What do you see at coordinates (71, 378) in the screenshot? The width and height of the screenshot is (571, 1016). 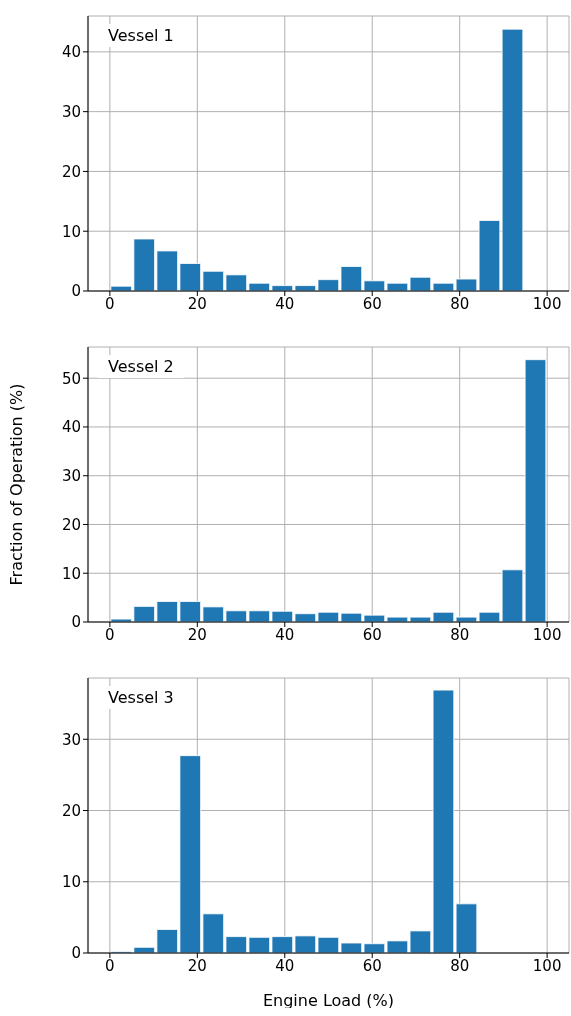 I see `y-tick-label: 50` at bounding box center [71, 378].